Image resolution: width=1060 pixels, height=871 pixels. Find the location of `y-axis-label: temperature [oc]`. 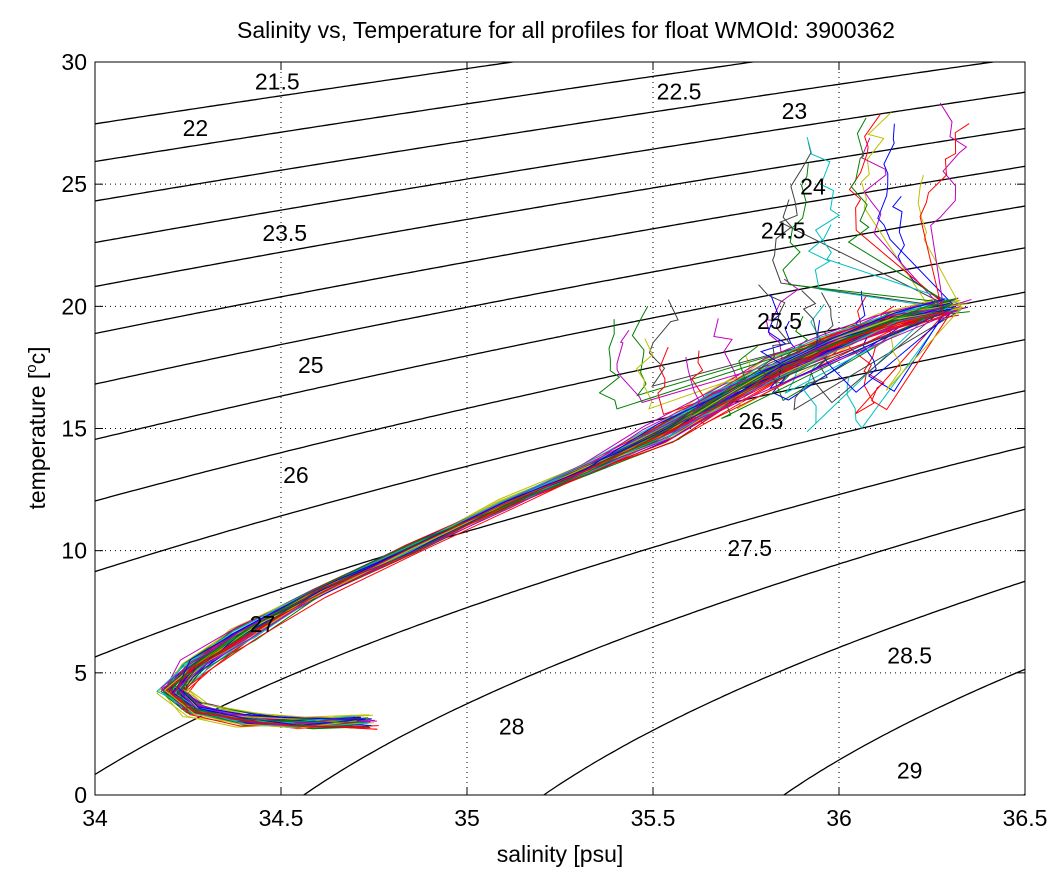

y-axis-label: temperature [oc] is located at coordinates (36, 427).